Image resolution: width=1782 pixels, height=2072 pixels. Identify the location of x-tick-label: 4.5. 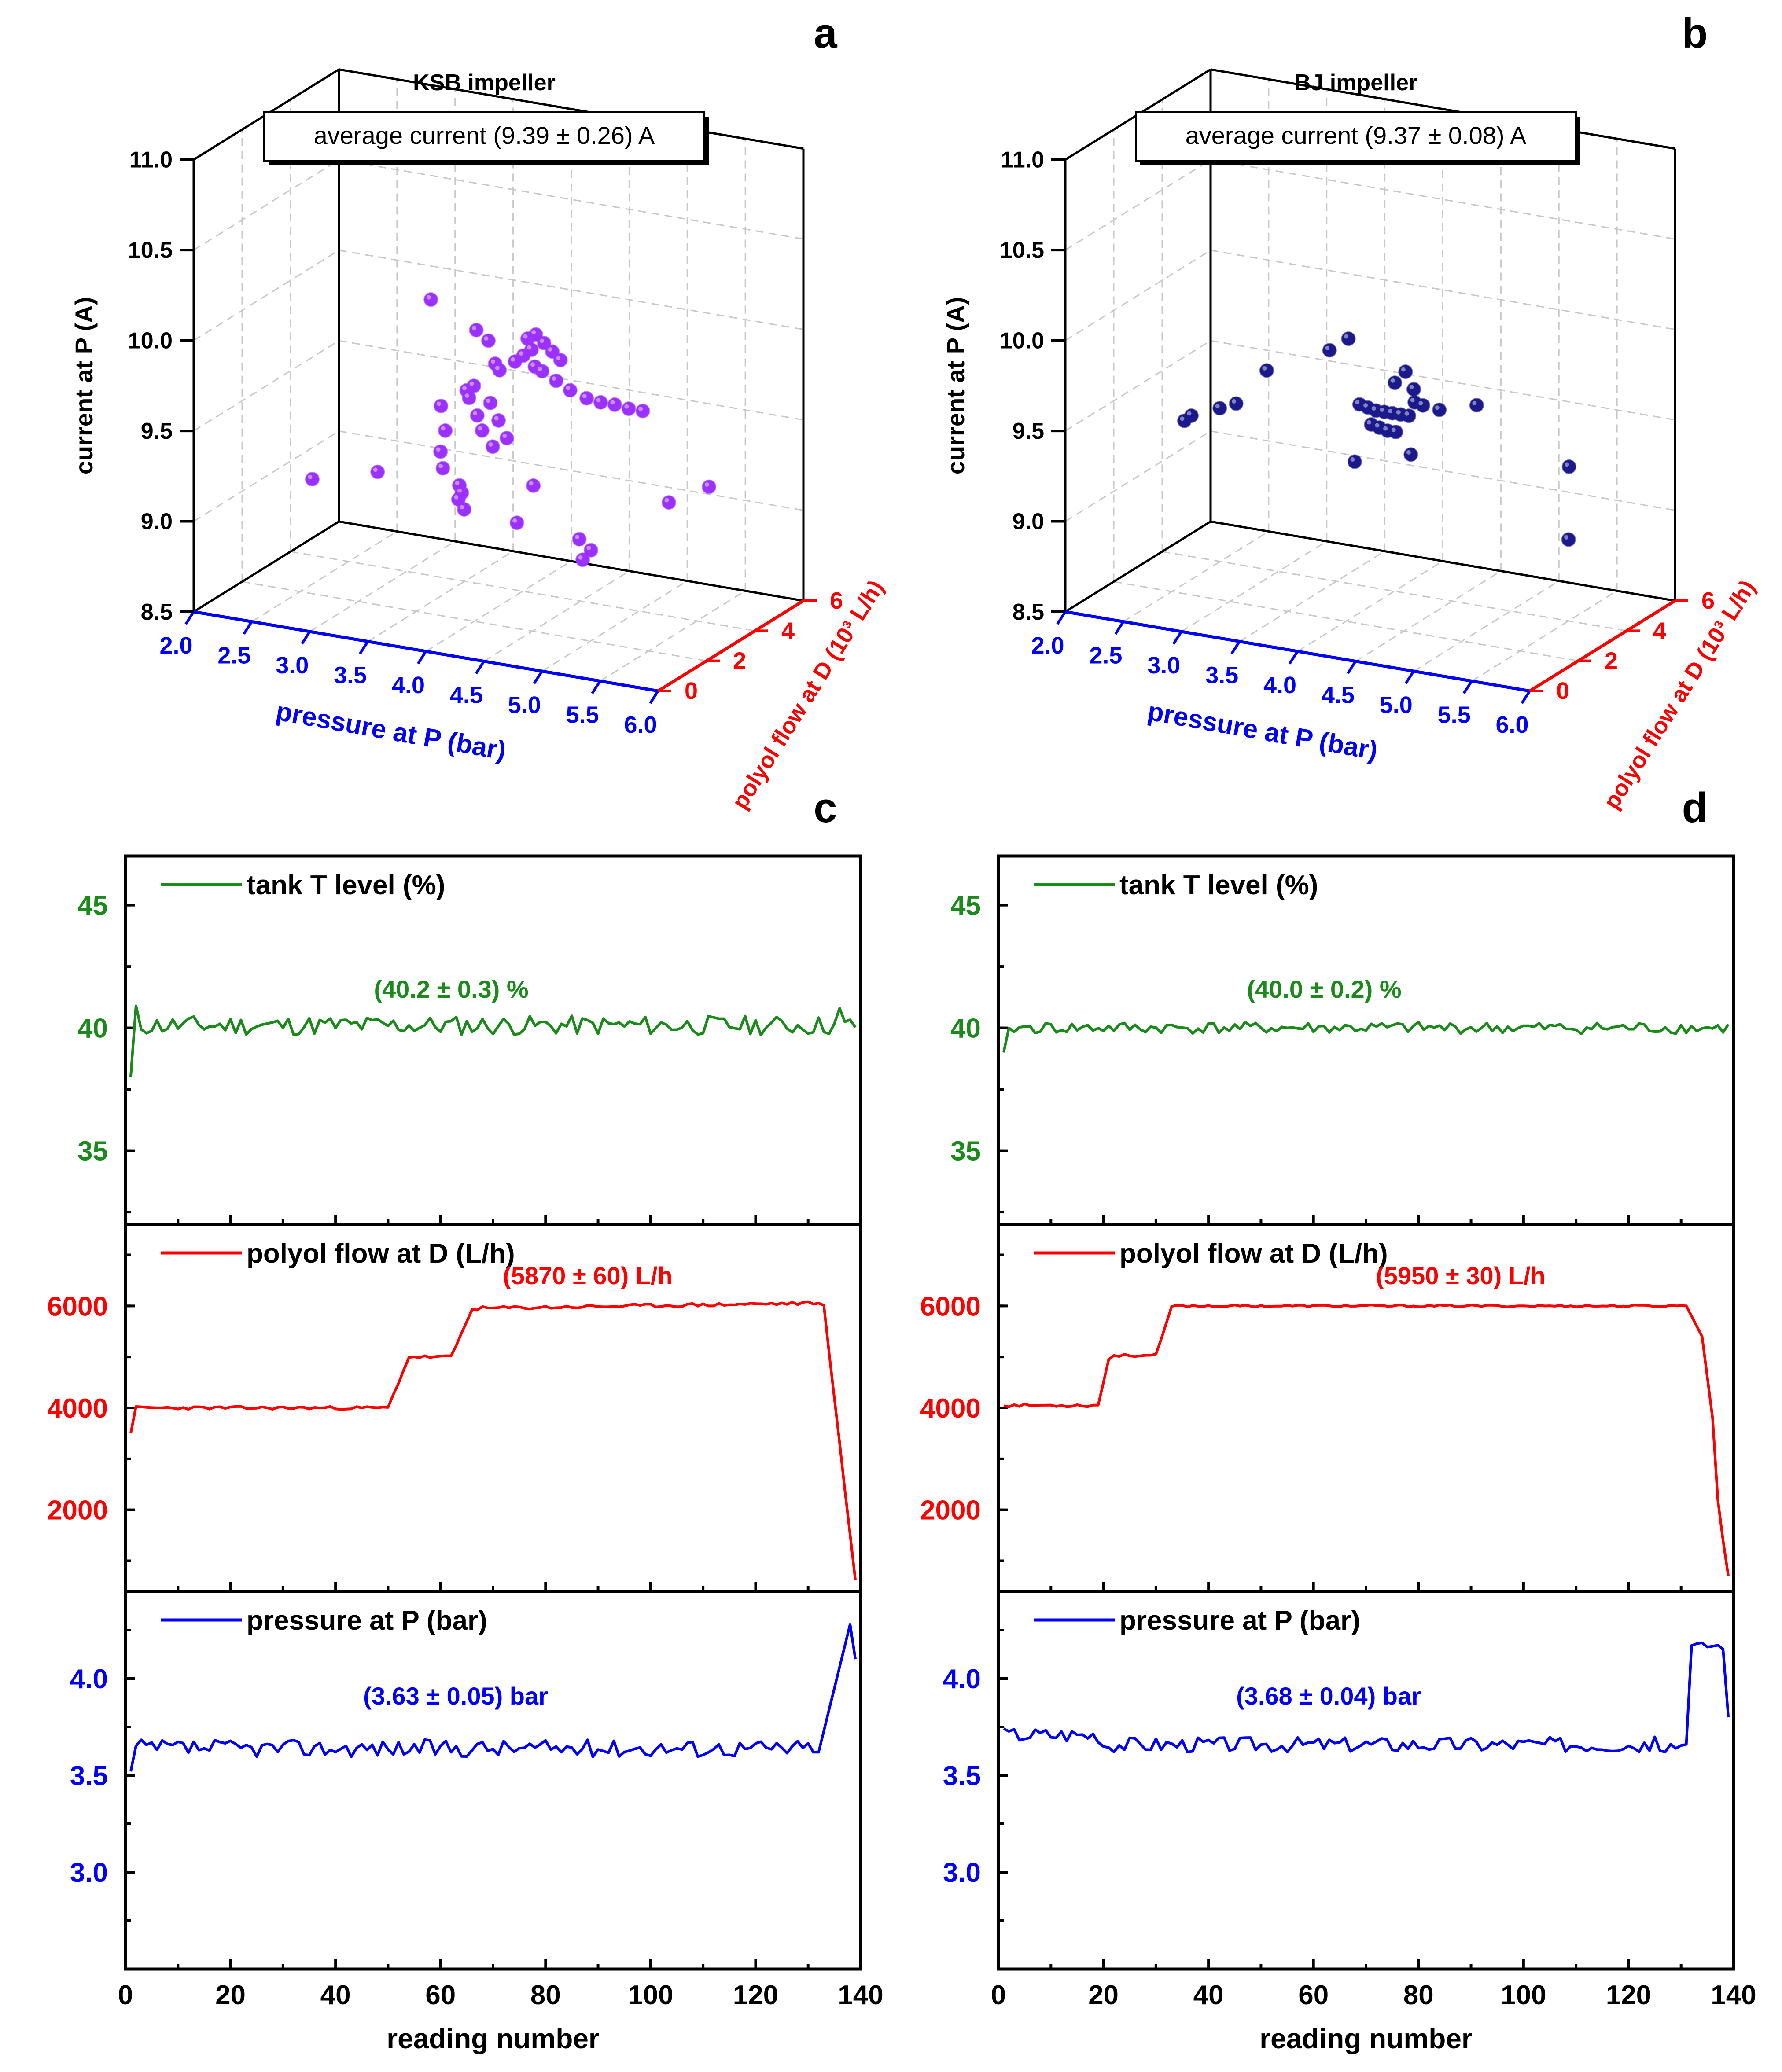
(466, 695).